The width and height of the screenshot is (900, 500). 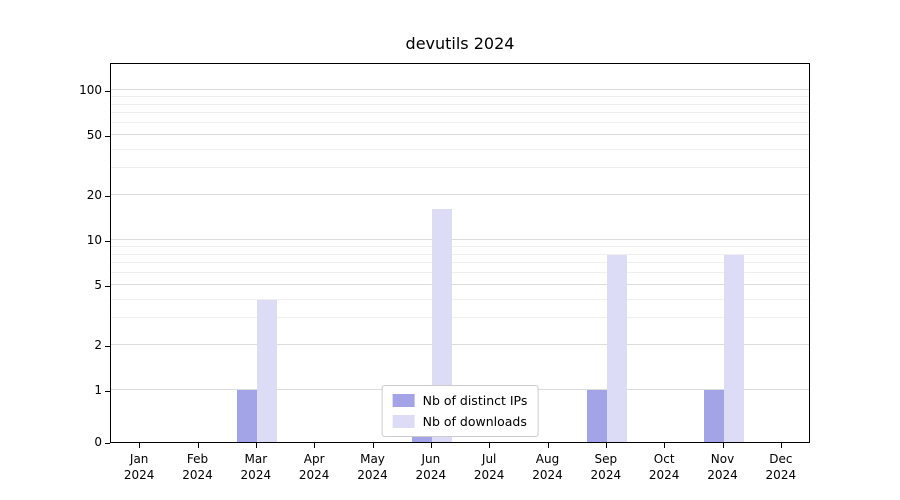 What do you see at coordinates (733, 348) in the screenshot?
I see `bar-nb-of-downloads-nov-2024` at bounding box center [733, 348].